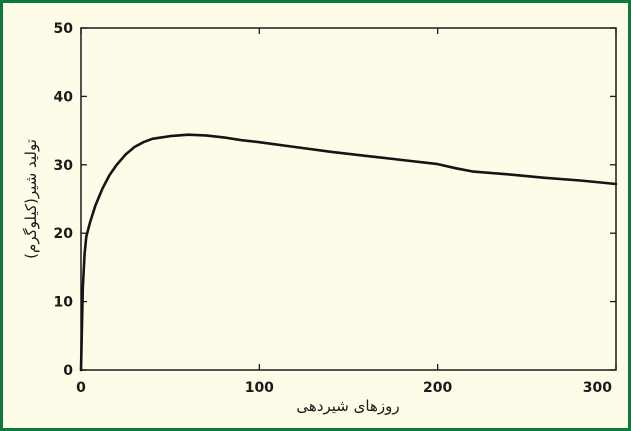  What do you see at coordinates (81, 388) in the screenshot?
I see `x-tick-label: 0` at bounding box center [81, 388].